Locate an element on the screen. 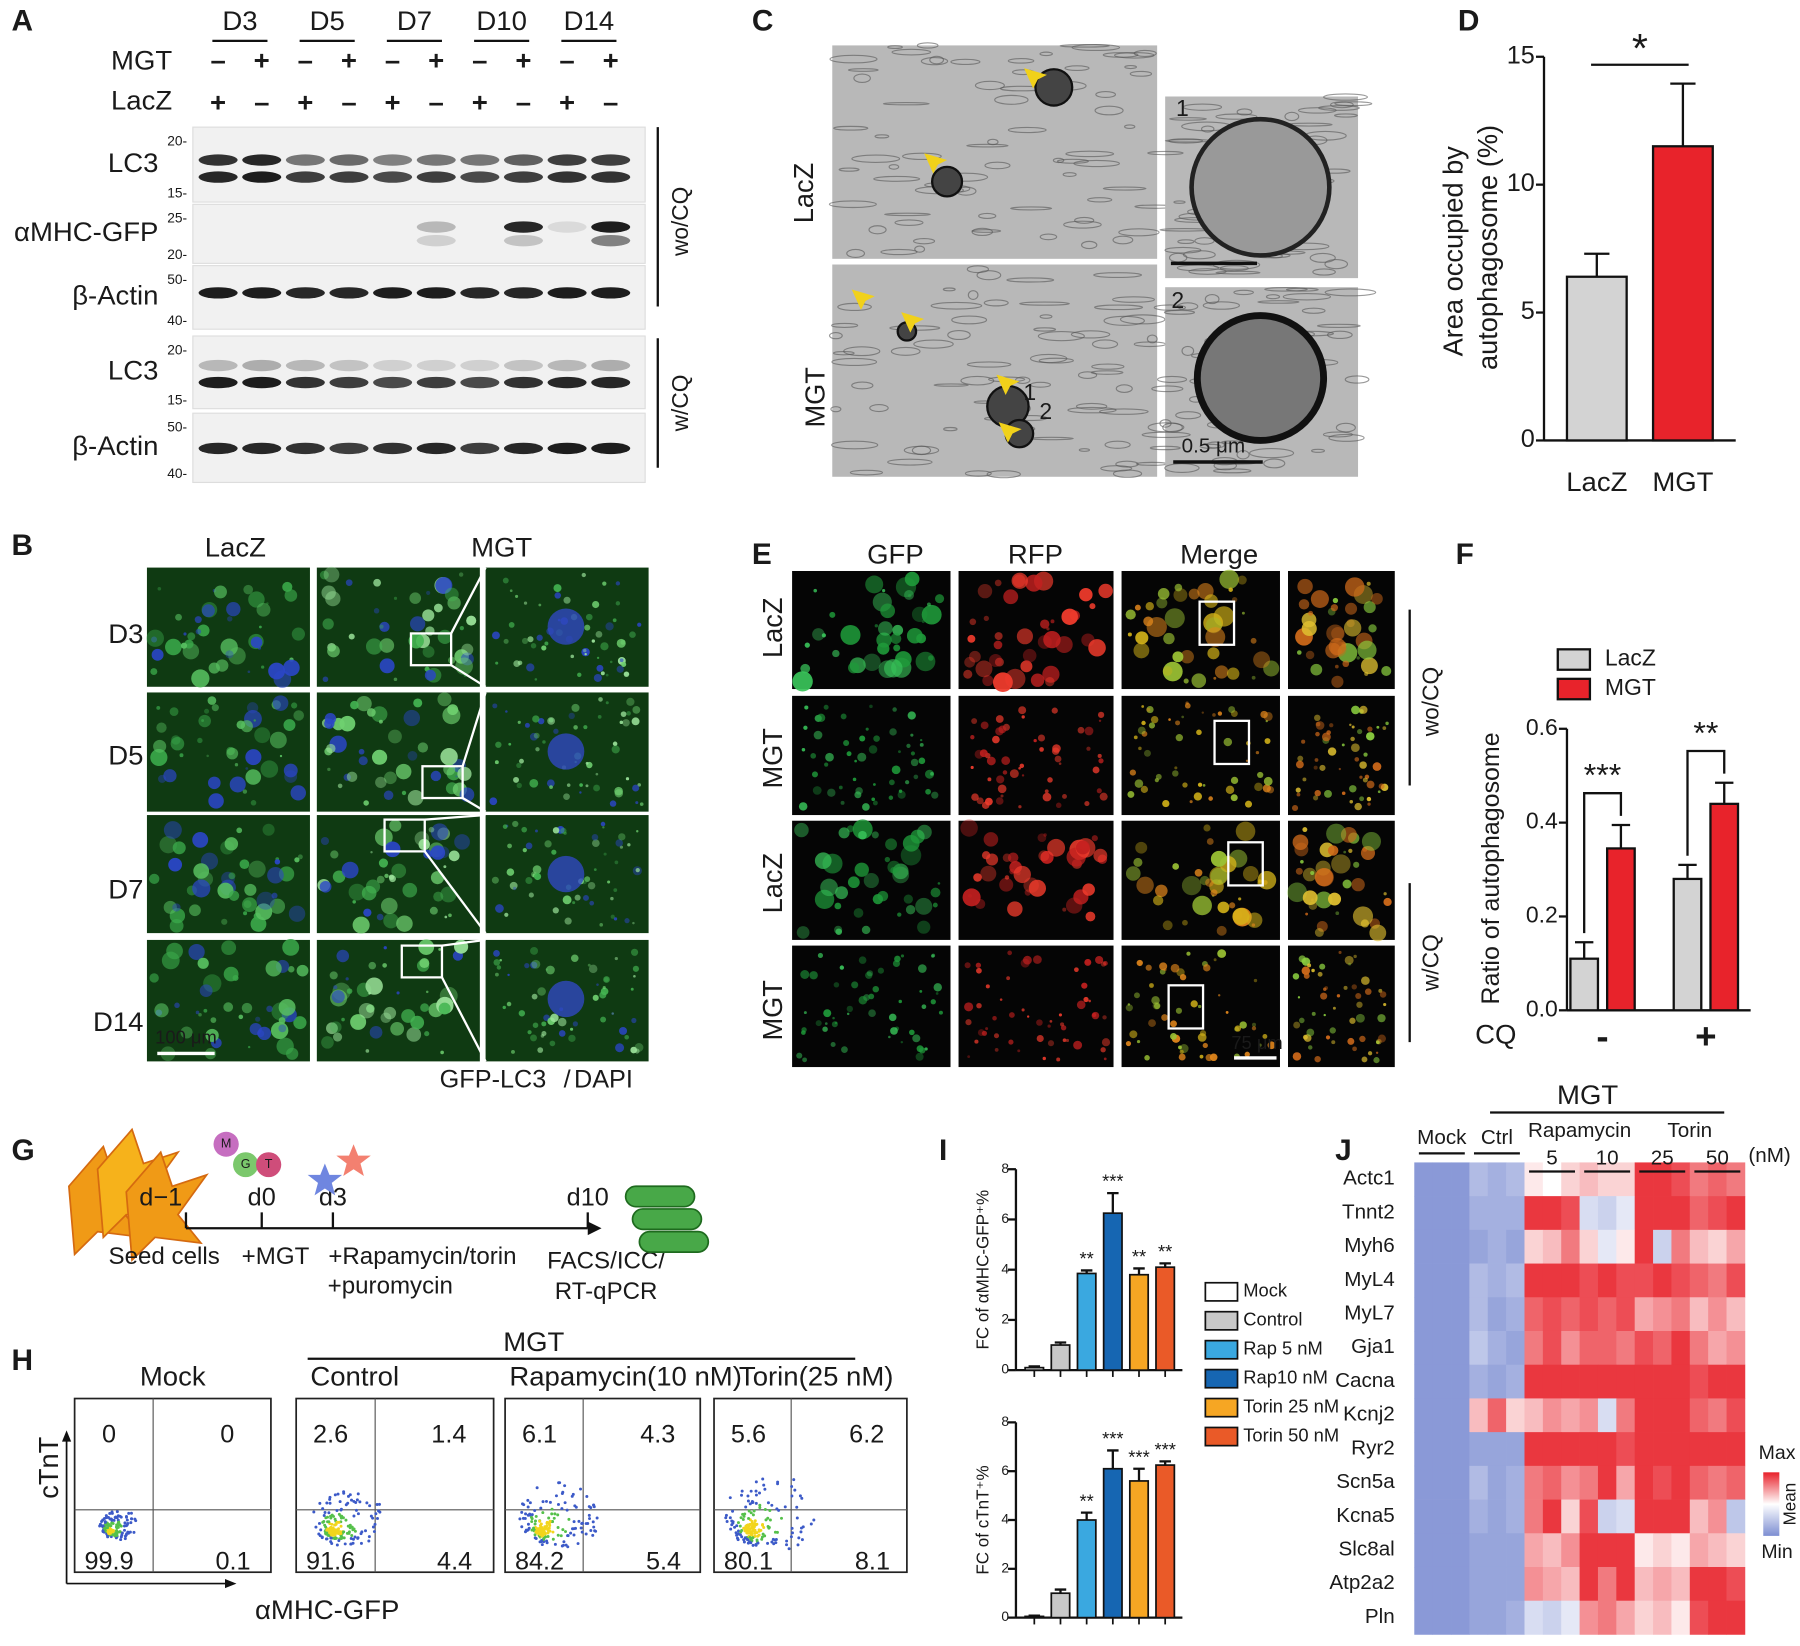  step-label: +puromycin is located at coordinates (390, 1286).